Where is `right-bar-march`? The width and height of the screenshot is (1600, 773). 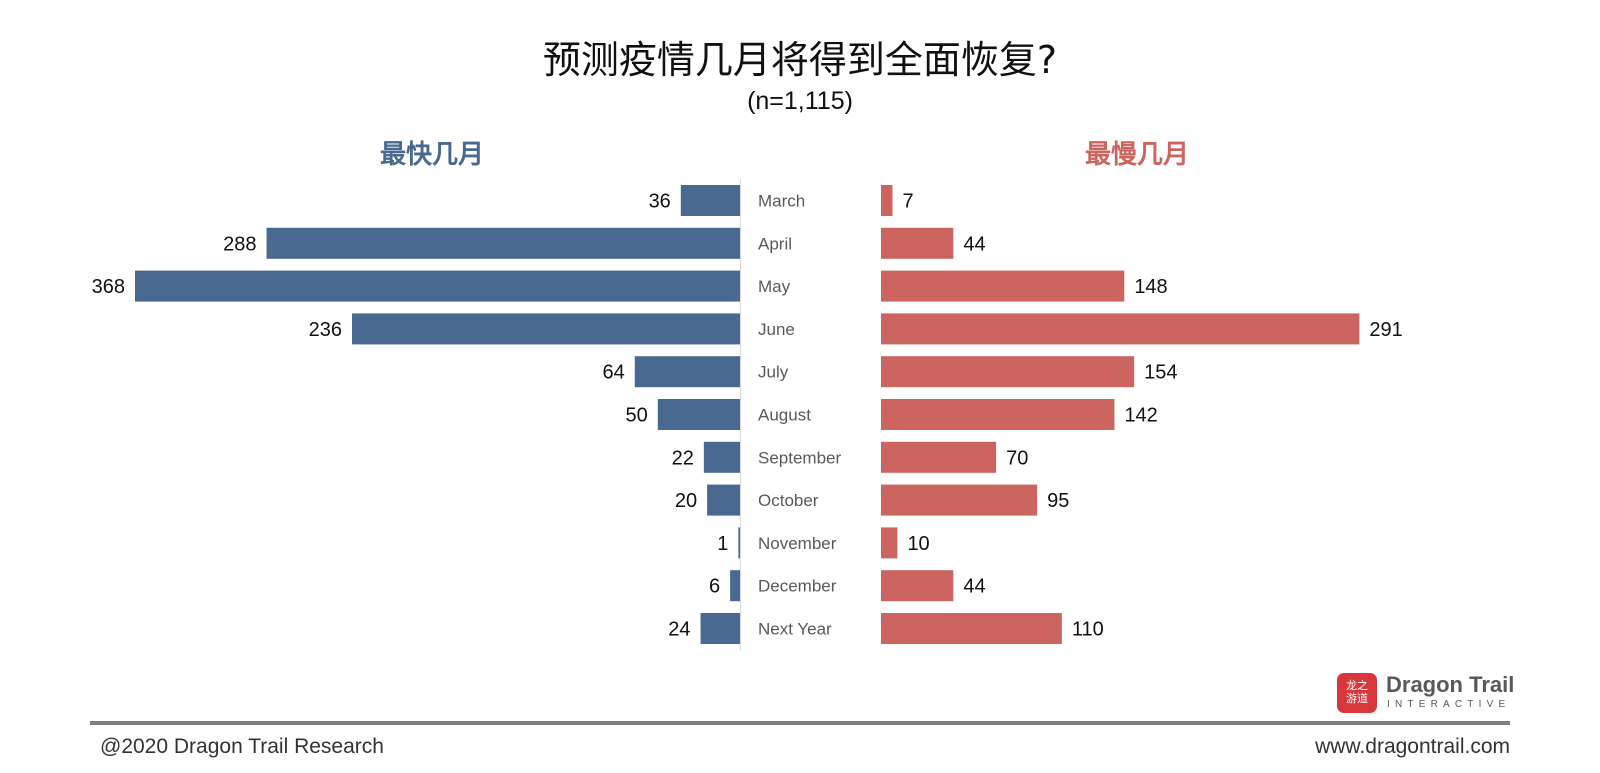 right-bar-march is located at coordinates (887, 200).